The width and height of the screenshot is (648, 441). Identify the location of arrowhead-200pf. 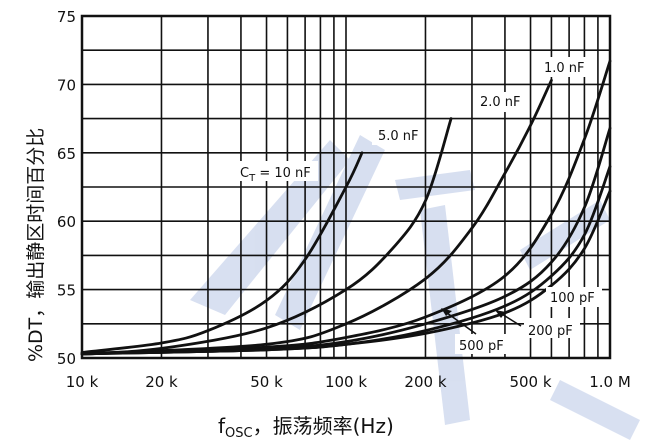
(500, 314).